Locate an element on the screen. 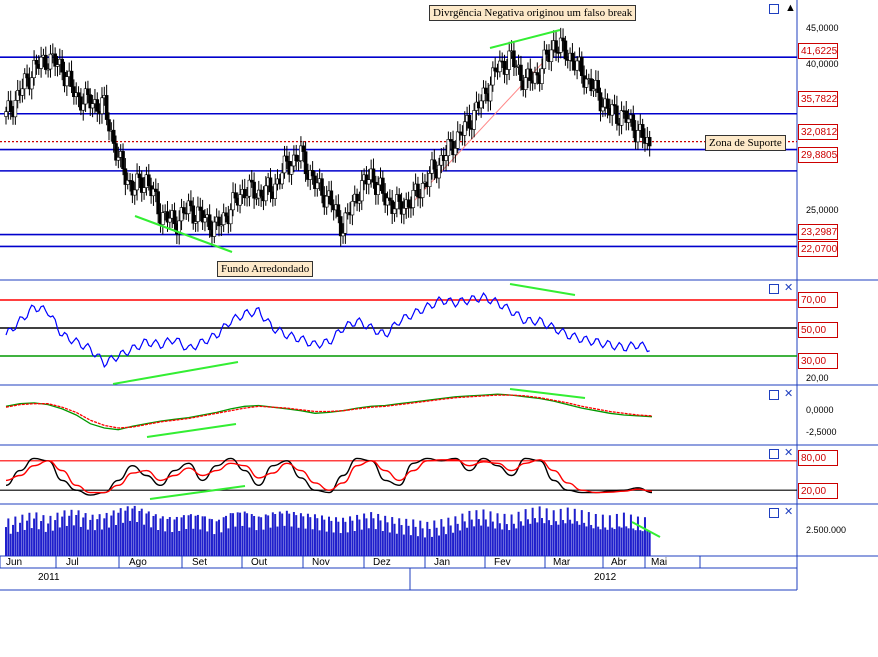 Image resolution: width=878 pixels, height=657 pixels. price-level-label: 35,7822 is located at coordinates (818, 99).